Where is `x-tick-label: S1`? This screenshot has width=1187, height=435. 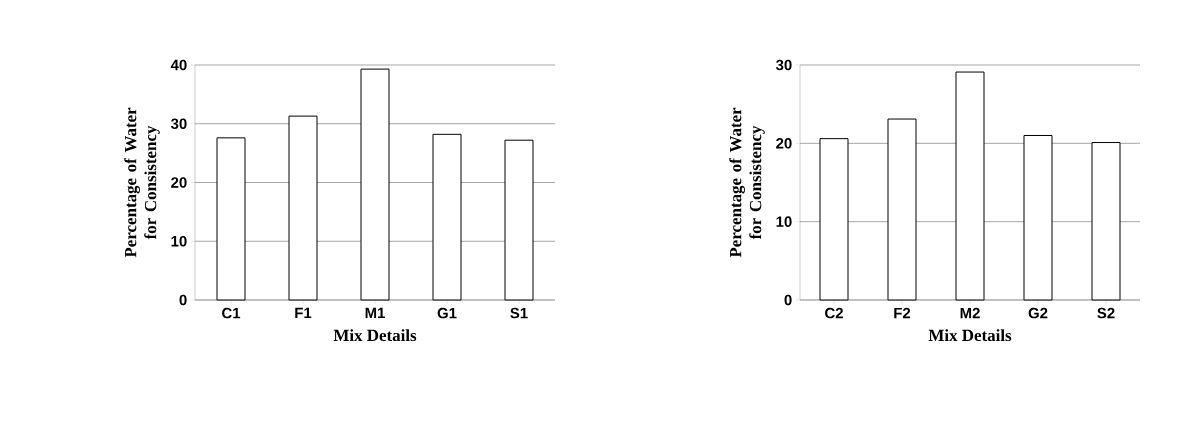 x-tick-label: S1 is located at coordinates (519, 313).